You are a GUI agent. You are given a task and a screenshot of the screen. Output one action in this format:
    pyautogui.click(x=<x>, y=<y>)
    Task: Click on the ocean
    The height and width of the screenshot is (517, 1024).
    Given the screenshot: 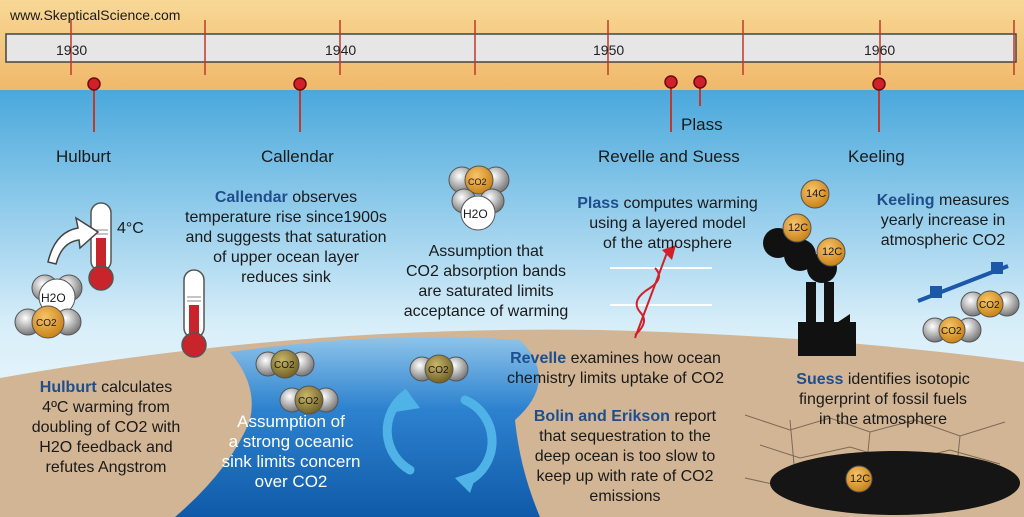 What is the action you would take?
    pyautogui.click(x=357, y=426)
    